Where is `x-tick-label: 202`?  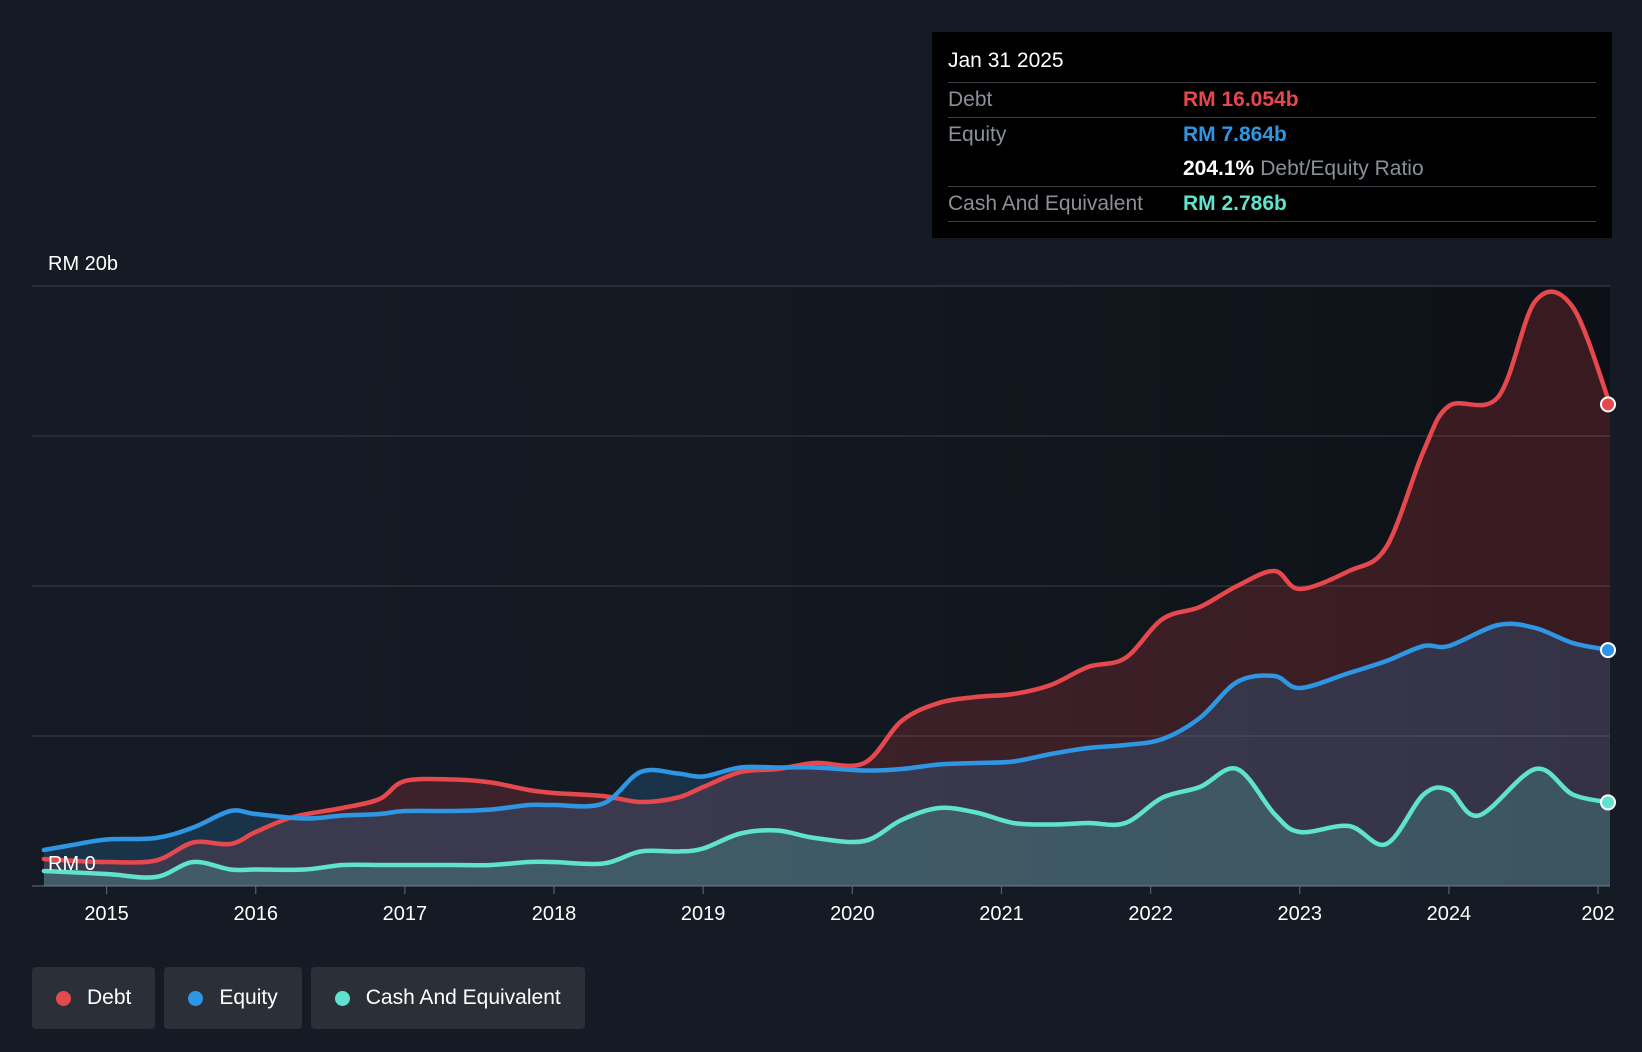 x-tick-label: 202 is located at coordinates (1597, 914).